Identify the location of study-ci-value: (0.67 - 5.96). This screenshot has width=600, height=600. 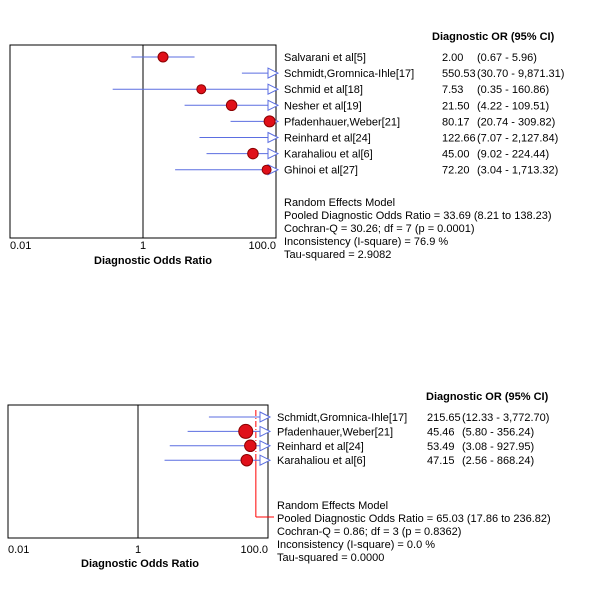
(507, 58).